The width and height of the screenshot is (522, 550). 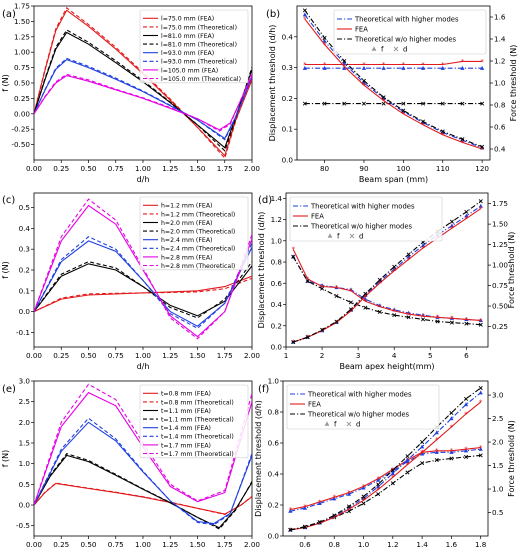 I want to click on x-tick-label: 1, so click(x=286, y=355).